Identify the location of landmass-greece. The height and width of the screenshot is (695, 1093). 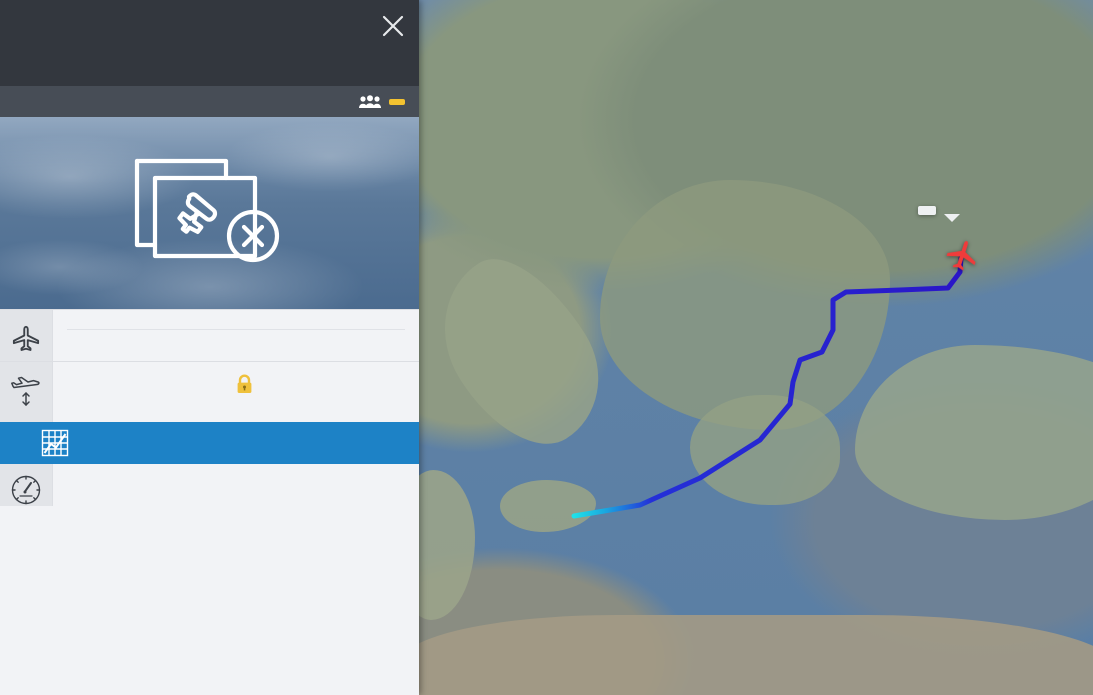
(765, 450).